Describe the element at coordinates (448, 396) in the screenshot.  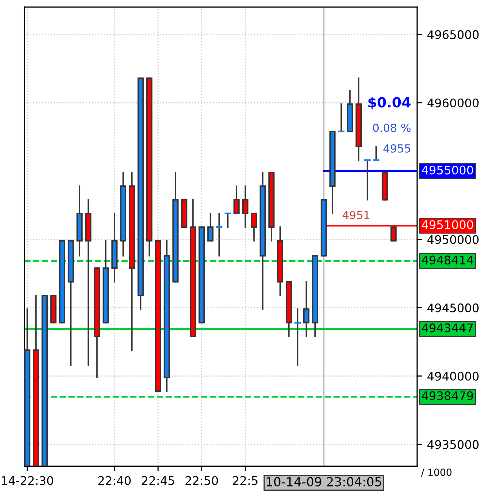
I see `ref-line-label: 4938479` at that location.